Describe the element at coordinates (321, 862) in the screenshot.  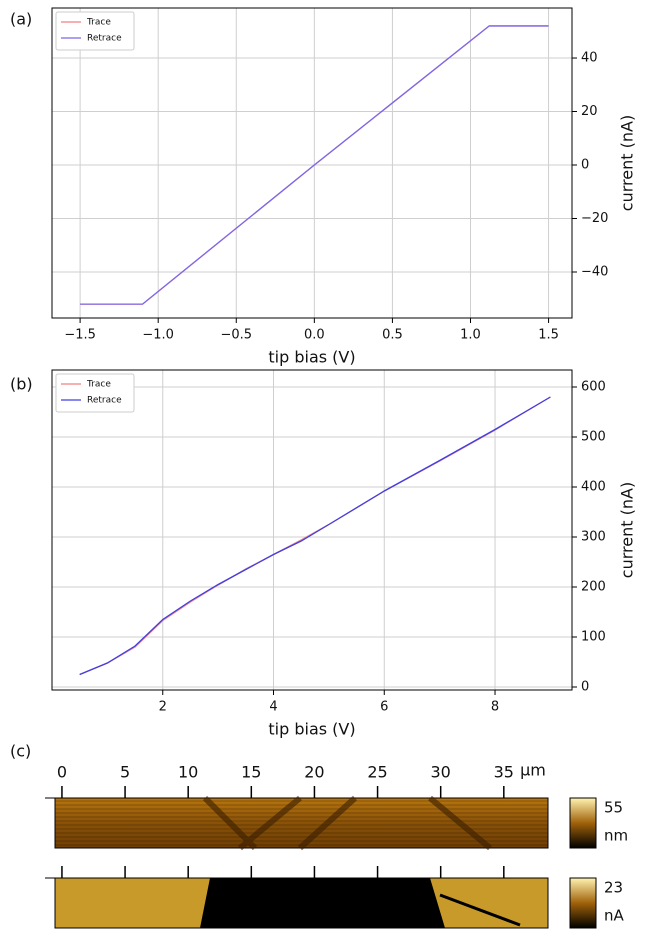
I see `afm-maps` at that location.